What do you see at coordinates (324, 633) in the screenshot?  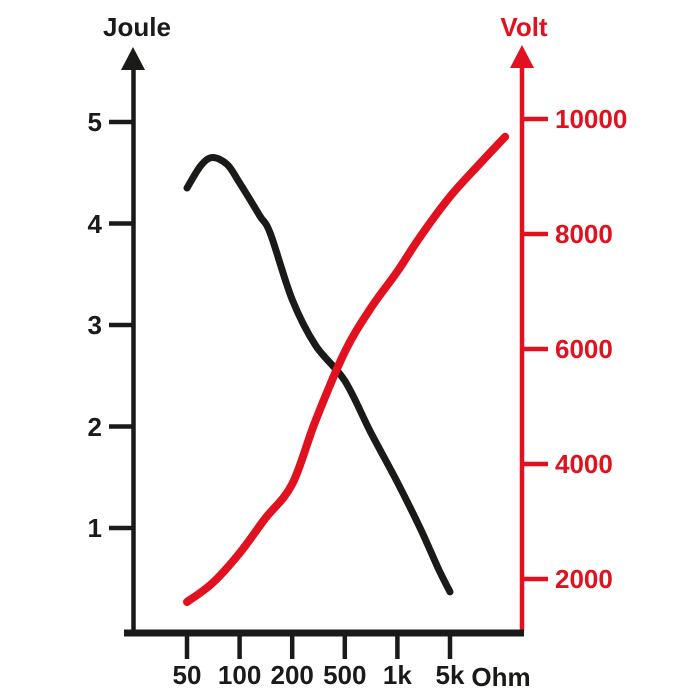 I see `ohm-axis-line` at bounding box center [324, 633].